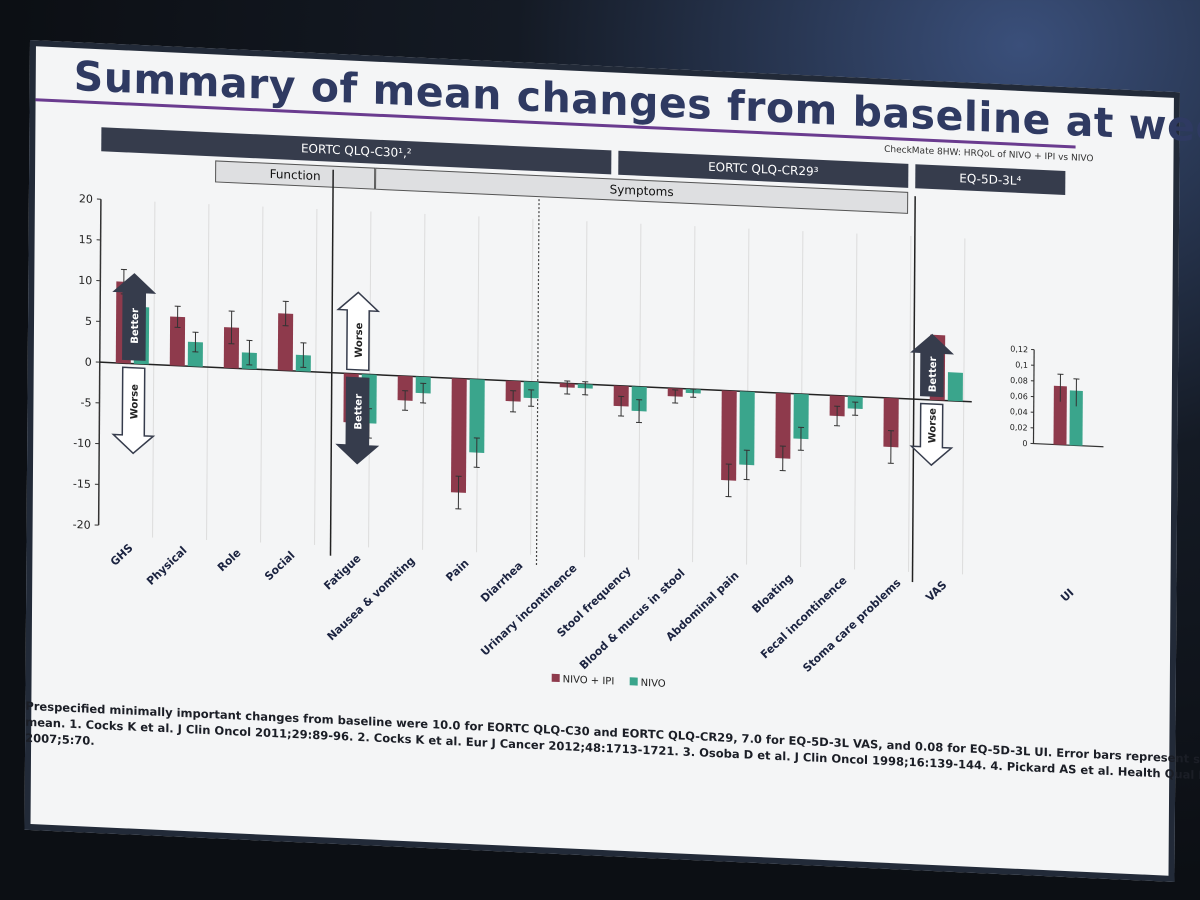 The height and width of the screenshot is (900, 1200). I want to click on y-tick-label: 15, so click(86, 240).